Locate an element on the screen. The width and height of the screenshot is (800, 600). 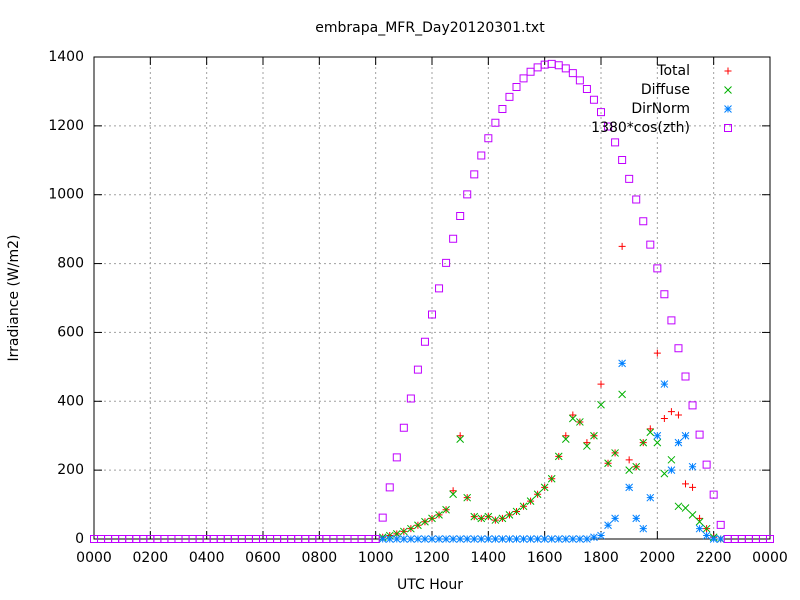
x-tick-label: 0800 is located at coordinates (320, 558).